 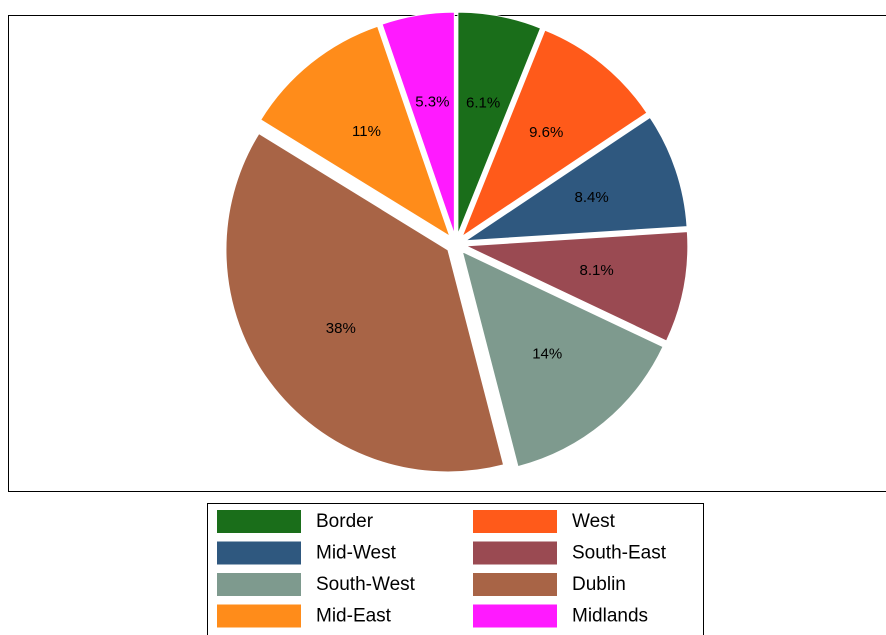 What do you see at coordinates (597, 270) in the screenshot?
I see `slice-label: 8.1%` at bounding box center [597, 270].